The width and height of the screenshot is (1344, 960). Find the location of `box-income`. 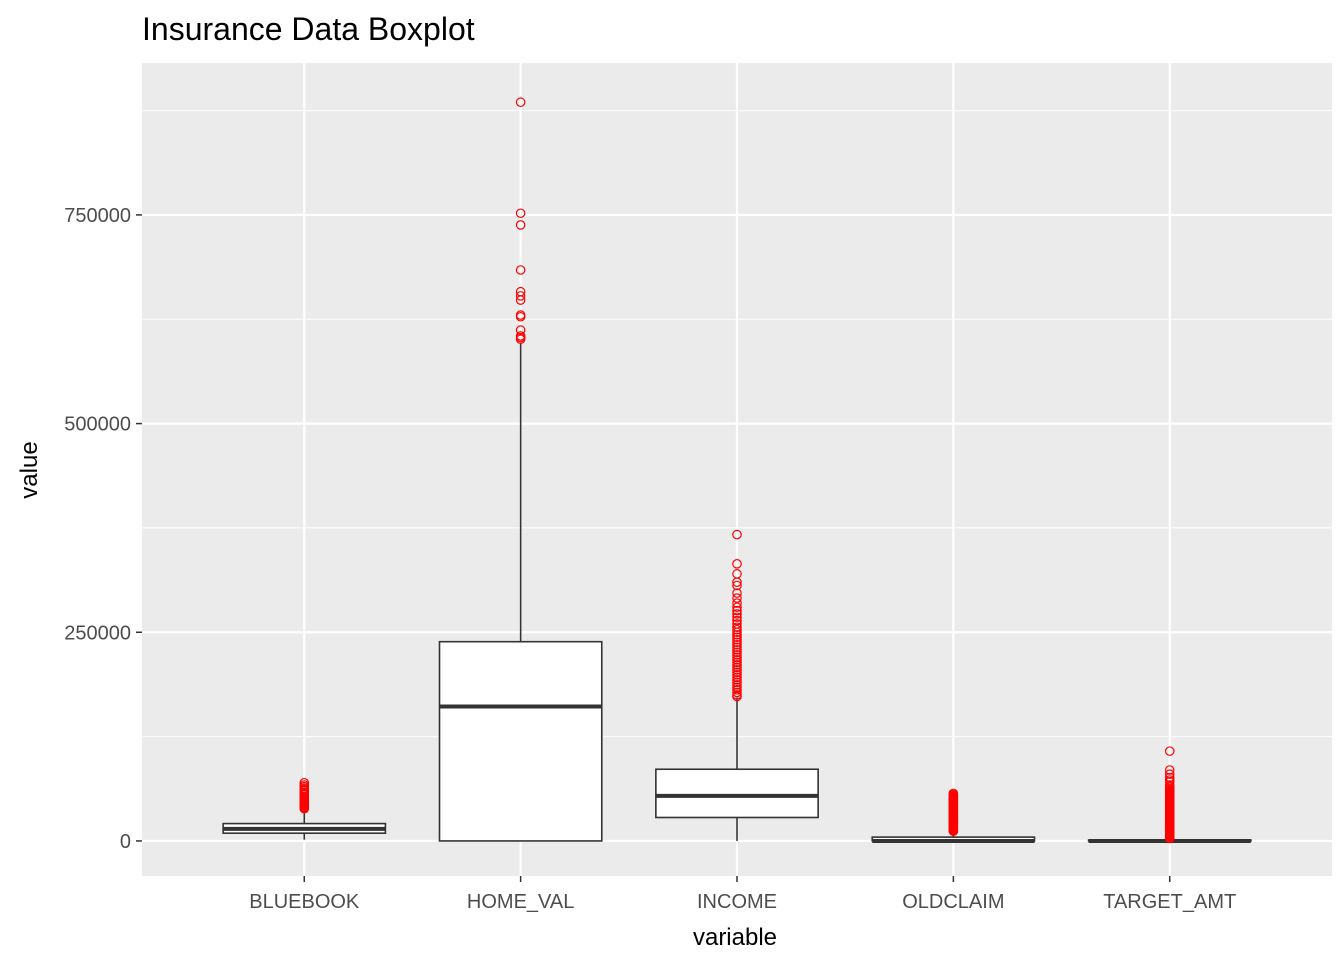

box-income is located at coordinates (737, 685).